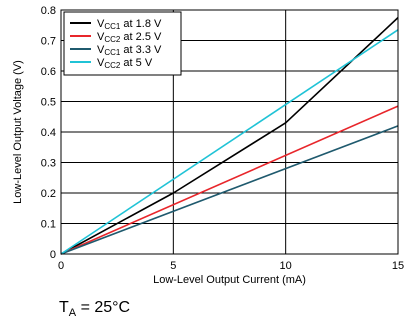 Image resolution: width=406 pixels, height=329 pixels. Describe the element at coordinates (229, 280) in the screenshot. I see `x-axis-label: Low-Level Output Current (mA)` at that location.